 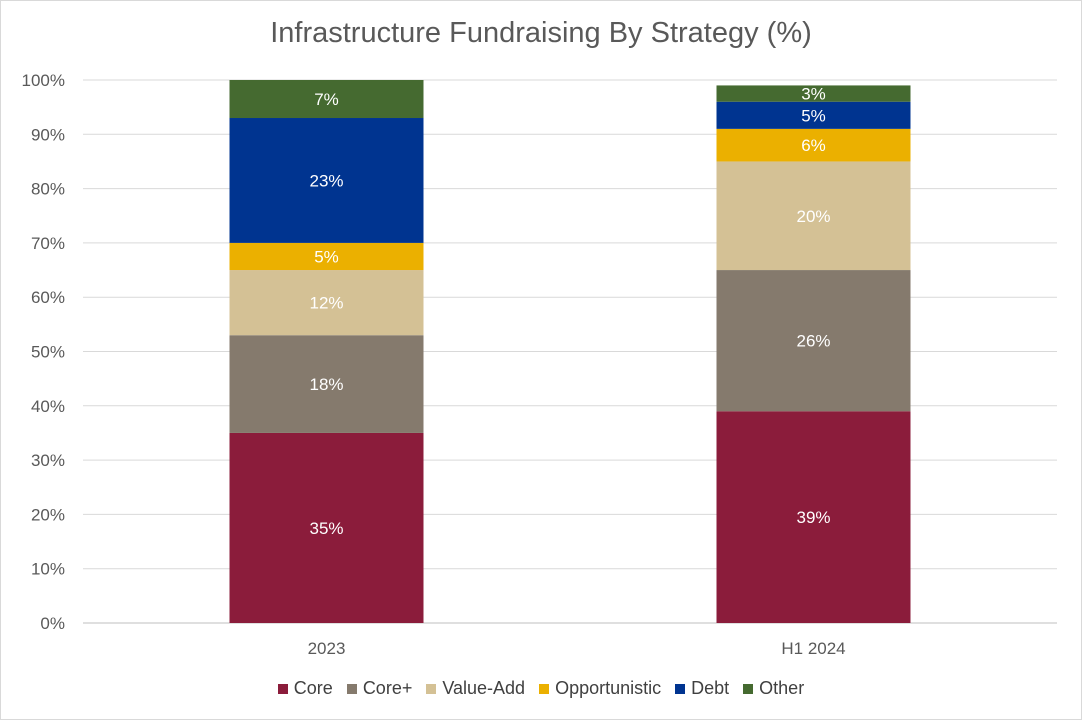 I want to click on data-label: 20%, so click(x=813, y=216).